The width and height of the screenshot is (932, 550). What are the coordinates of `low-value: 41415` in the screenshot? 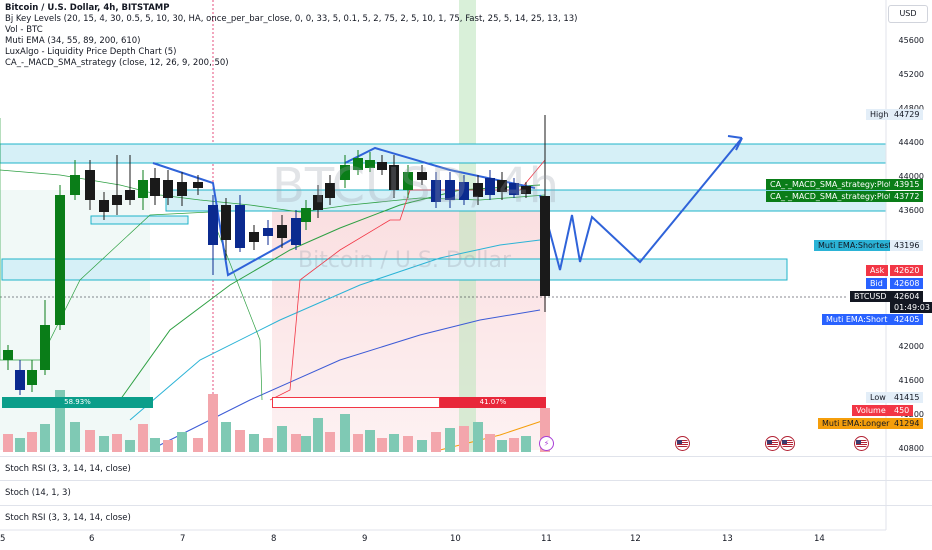 It's located at (907, 397).